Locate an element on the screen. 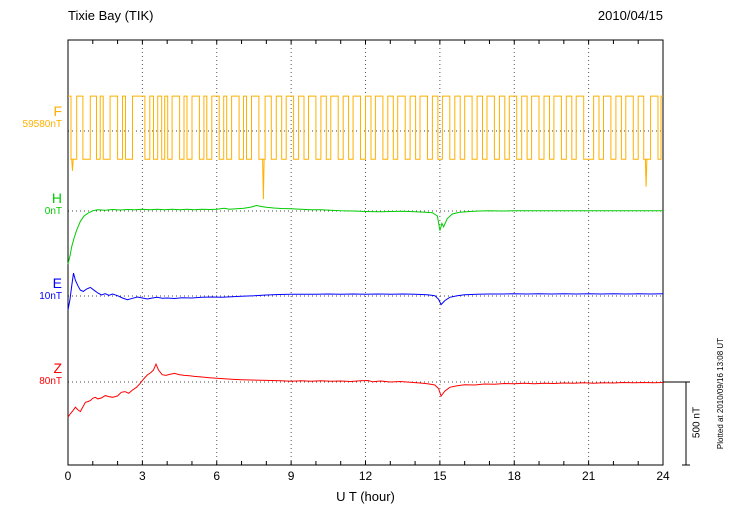  scale-bar-label: 500 nT is located at coordinates (697, 422).